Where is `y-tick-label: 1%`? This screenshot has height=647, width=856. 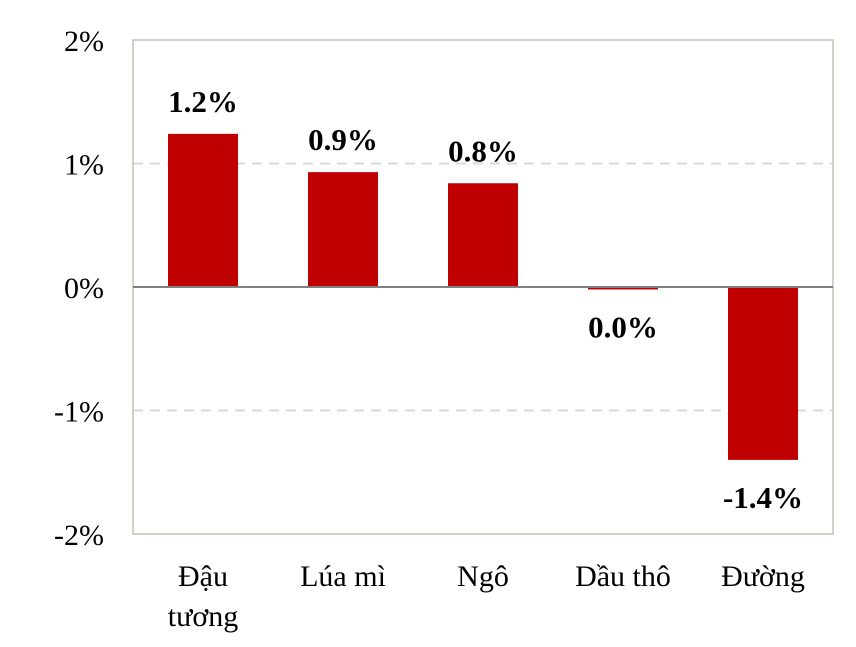
y-tick-label: 1% is located at coordinates (84, 165).